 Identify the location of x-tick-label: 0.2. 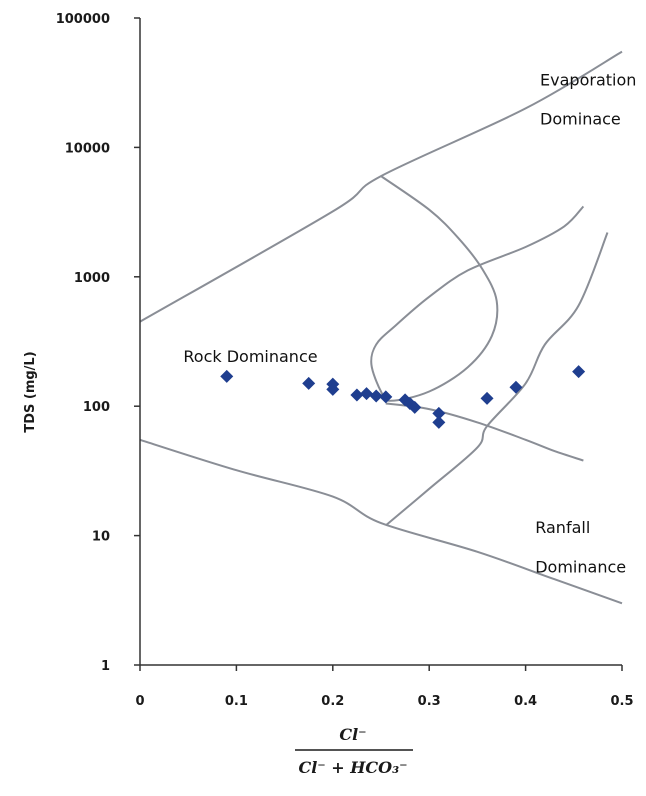
(332, 701).